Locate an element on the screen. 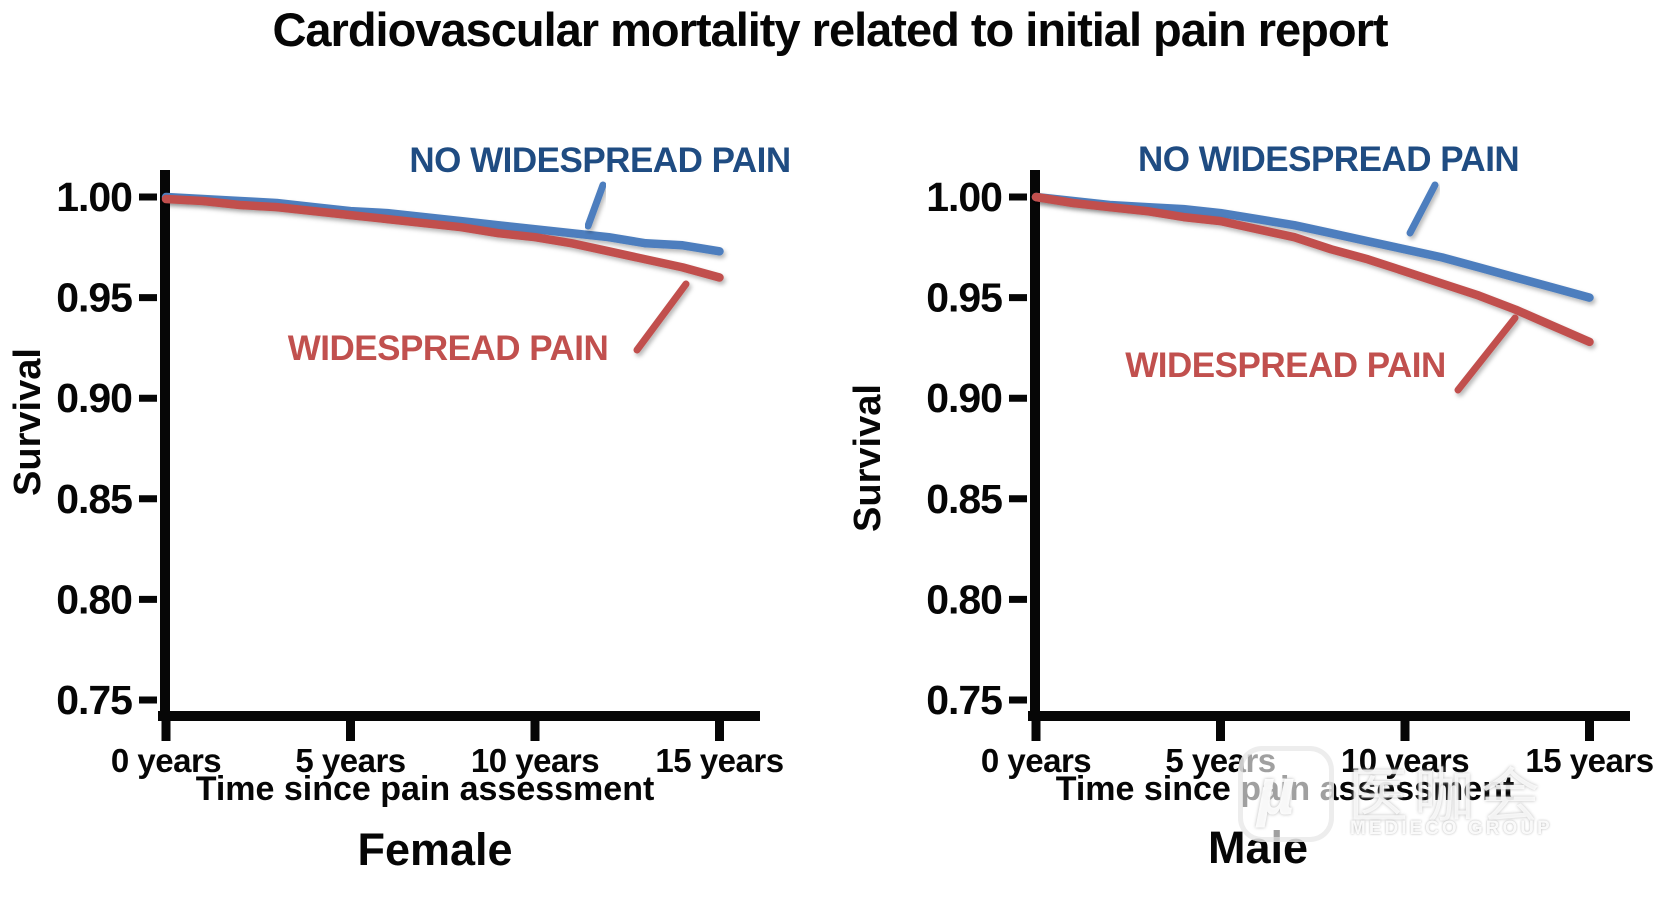 The width and height of the screenshot is (1660, 923). watermark-logo-icon: µ is located at coordinates (1286, 794).